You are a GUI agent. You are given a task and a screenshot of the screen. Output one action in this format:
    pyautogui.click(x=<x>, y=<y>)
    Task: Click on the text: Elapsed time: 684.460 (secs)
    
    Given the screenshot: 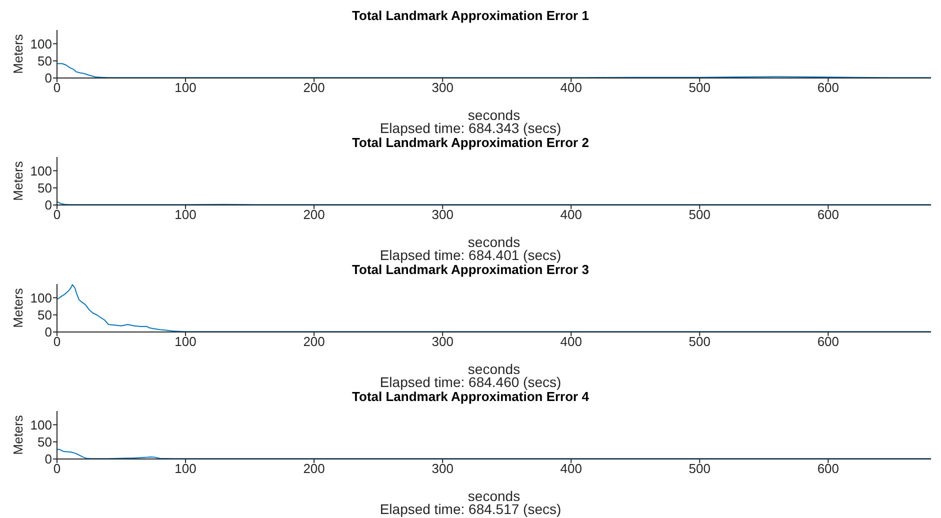 What is the action you would take?
    pyautogui.click(x=470, y=382)
    